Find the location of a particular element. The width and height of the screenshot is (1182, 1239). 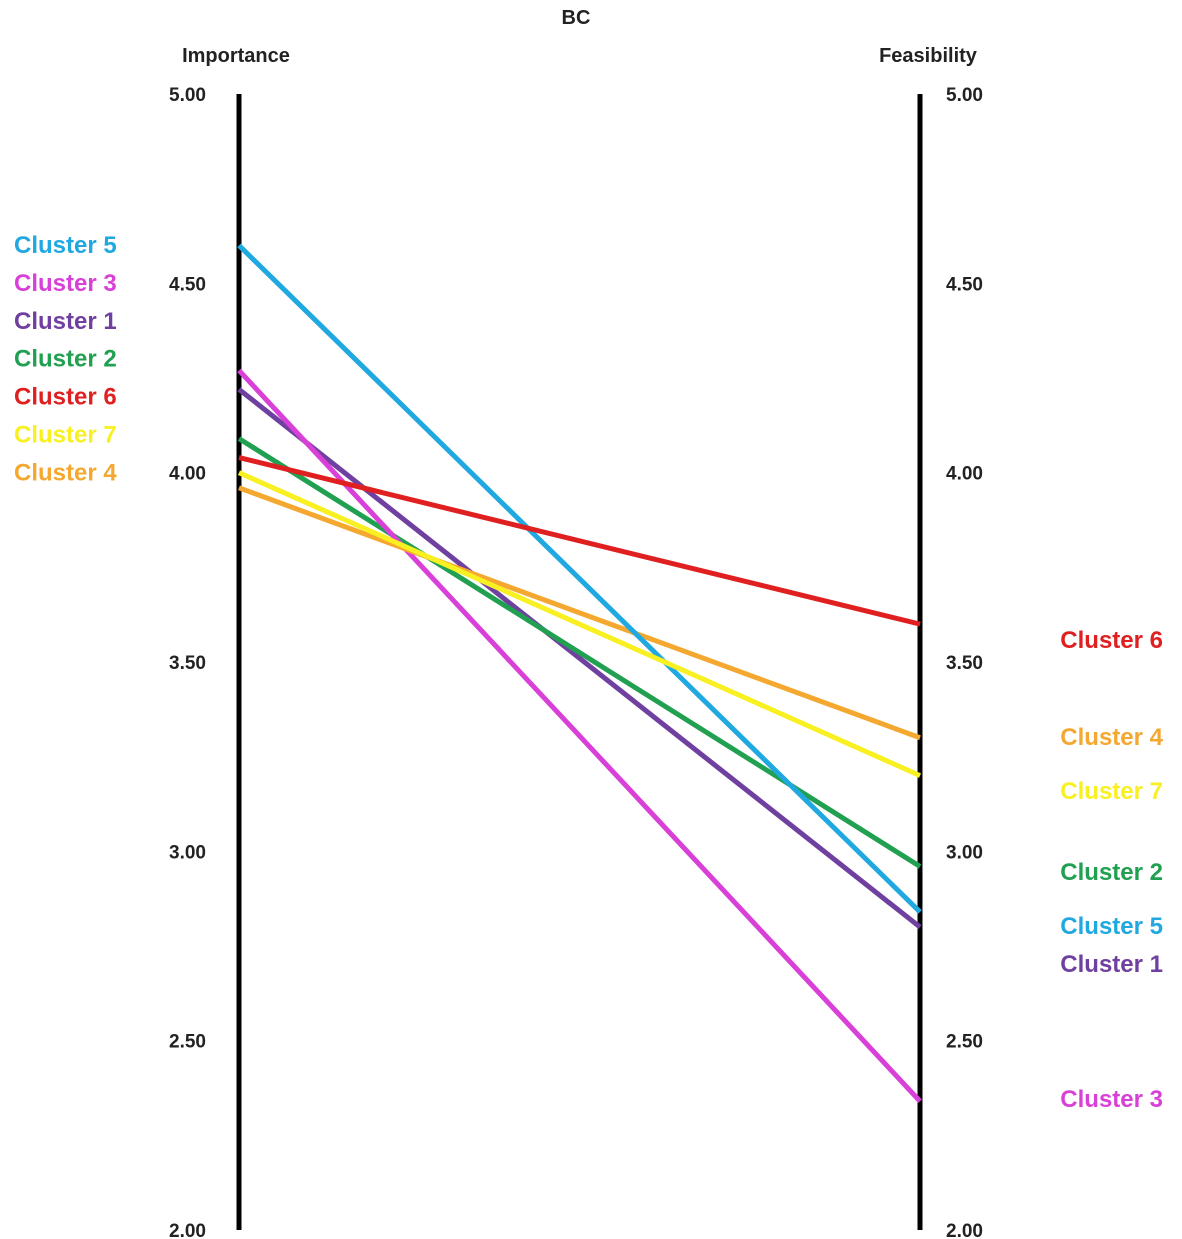

right-label-cluster-3: Cluster 3 is located at coordinates (1111, 1099).